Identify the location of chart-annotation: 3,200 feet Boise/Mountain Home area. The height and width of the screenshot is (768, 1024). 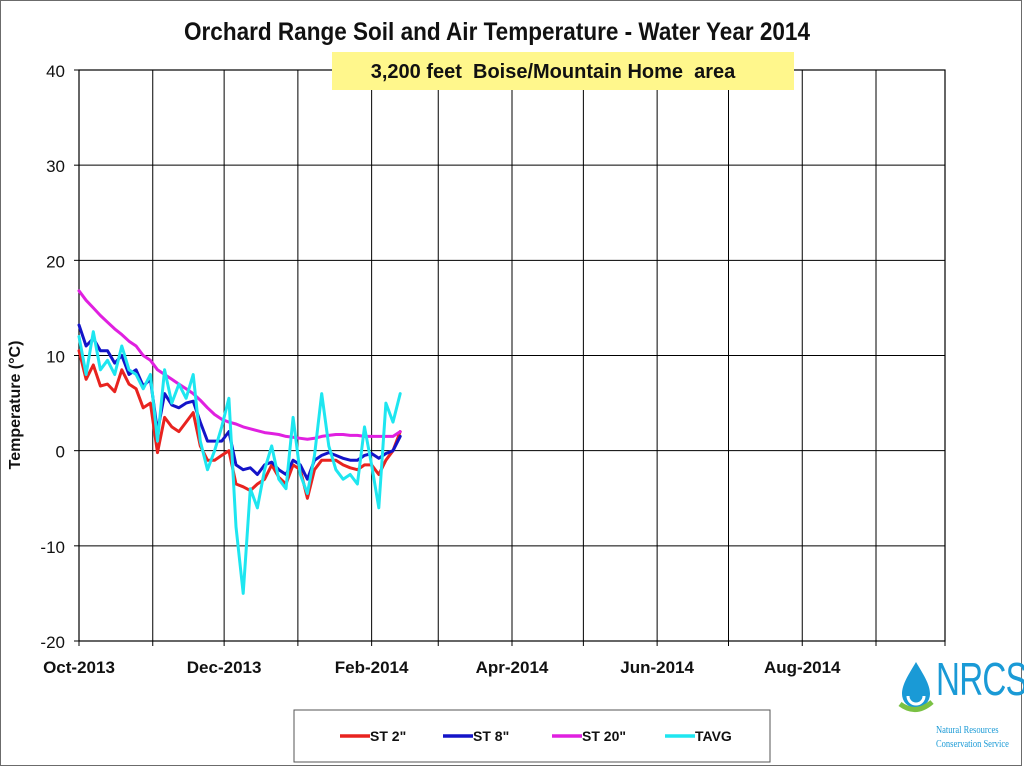
(553, 72).